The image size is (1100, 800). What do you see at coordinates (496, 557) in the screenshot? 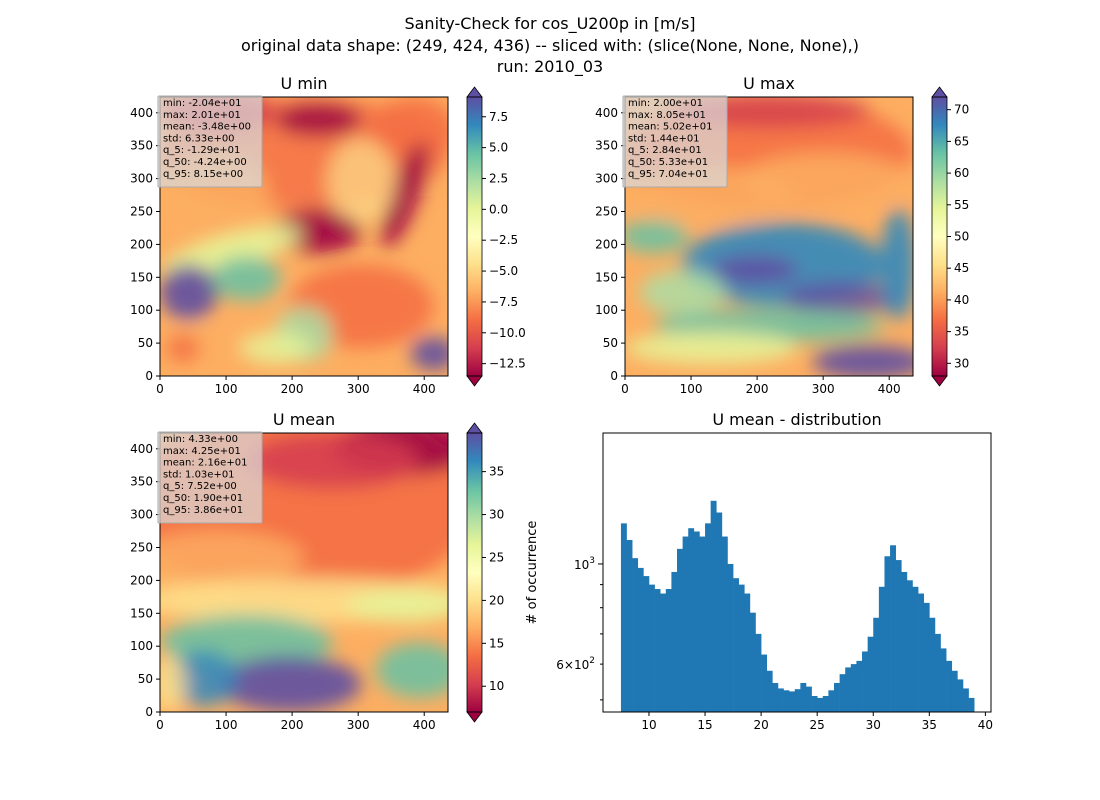
I see `colorbar-tick-label: 25` at bounding box center [496, 557].